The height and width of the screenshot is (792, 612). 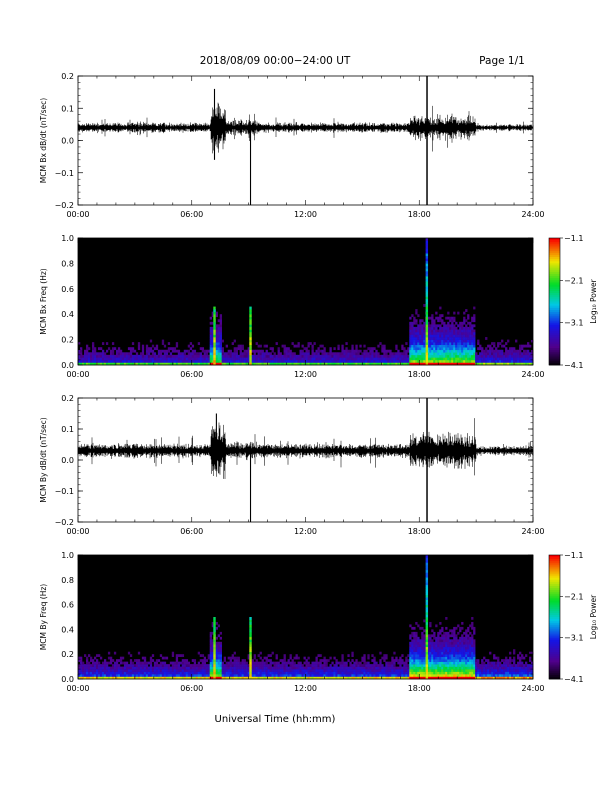 What do you see at coordinates (573, 323) in the screenshot?
I see `colorbar-tick-label: −3.1` at bounding box center [573, 323].